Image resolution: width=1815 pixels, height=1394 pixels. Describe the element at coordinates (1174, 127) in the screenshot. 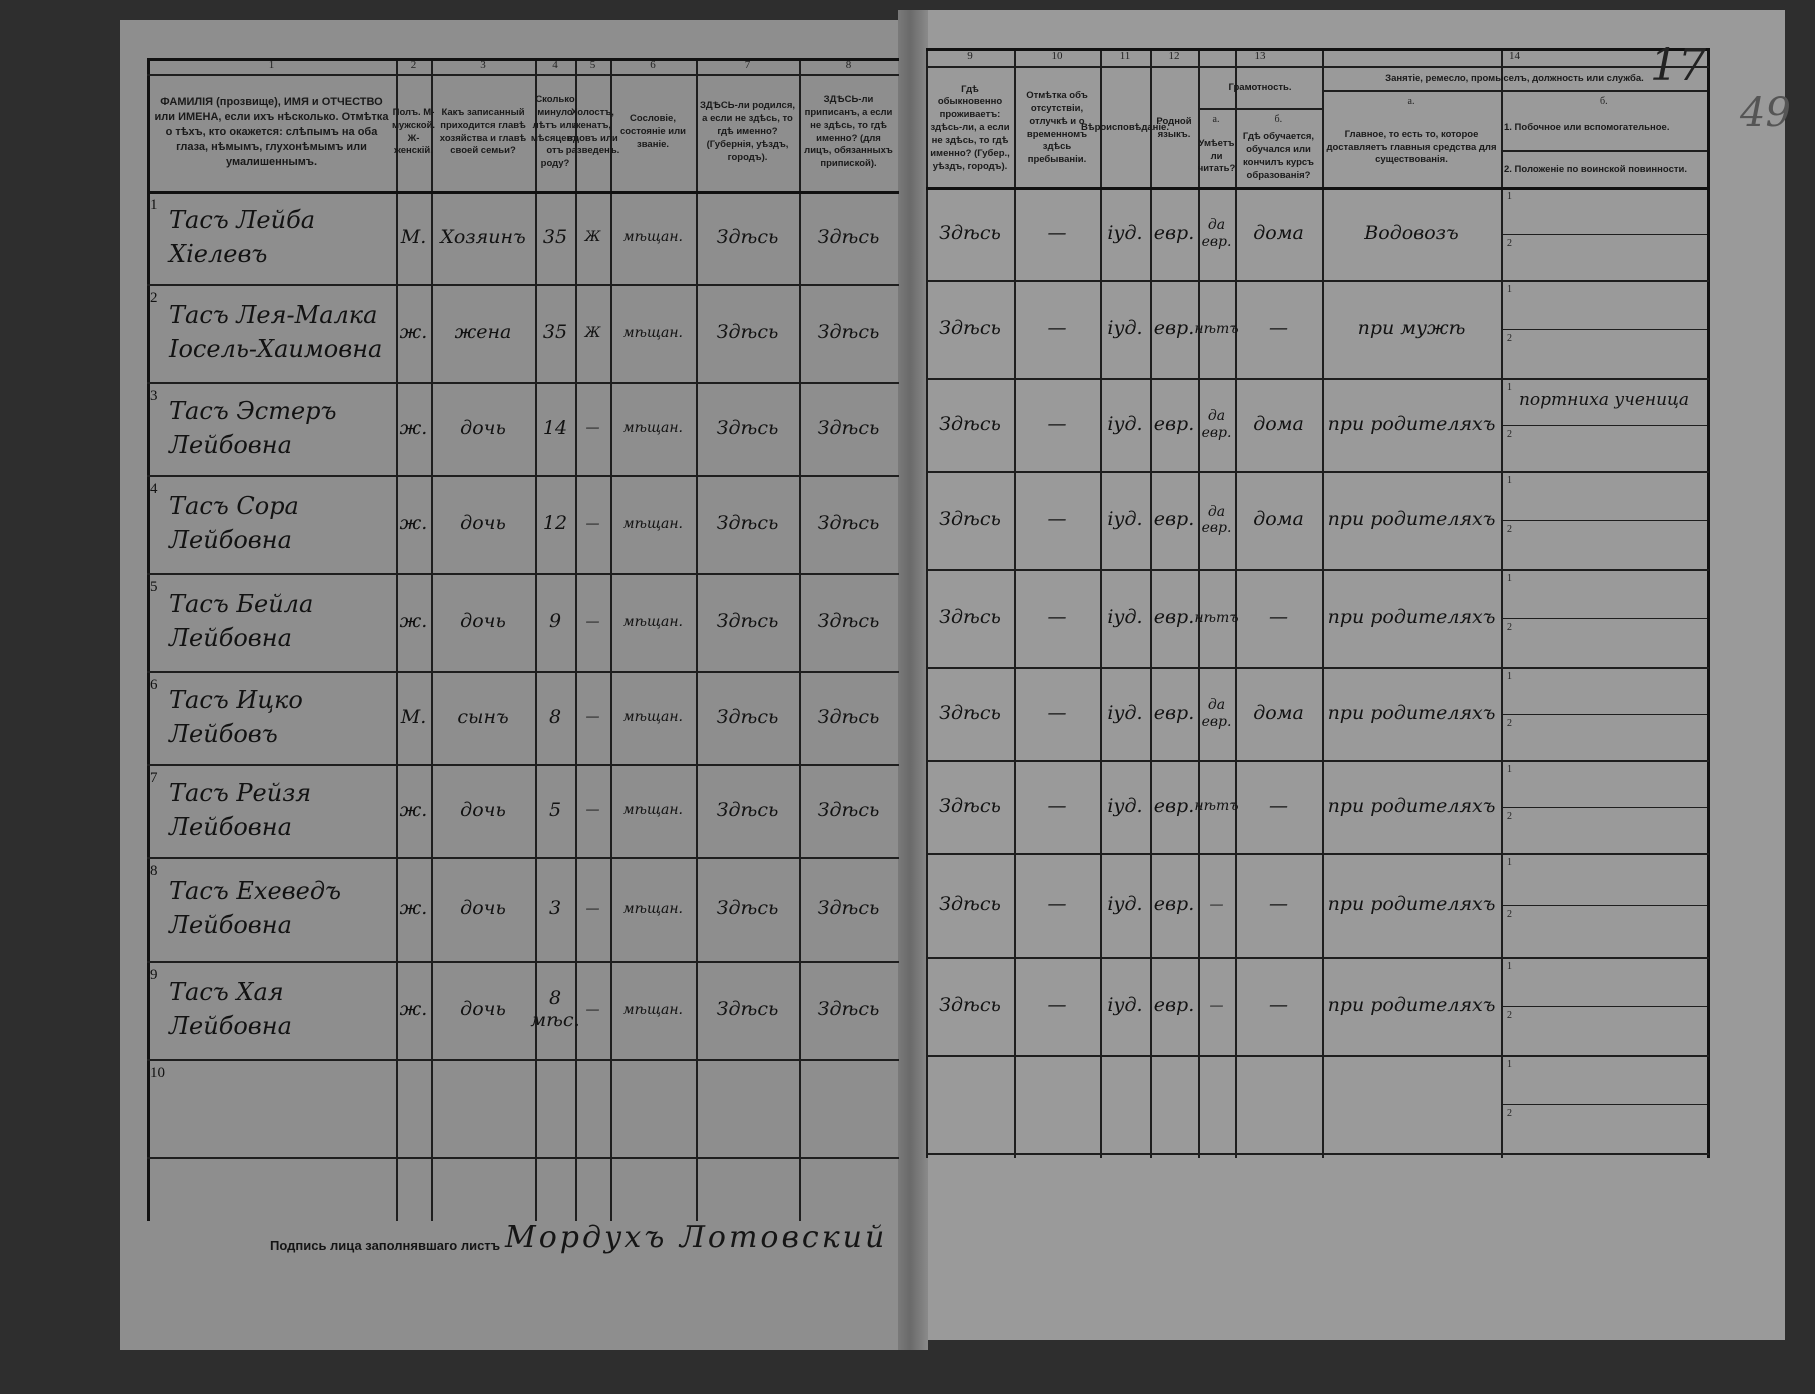

I see `column-header: Родной языкъ.` at that location.